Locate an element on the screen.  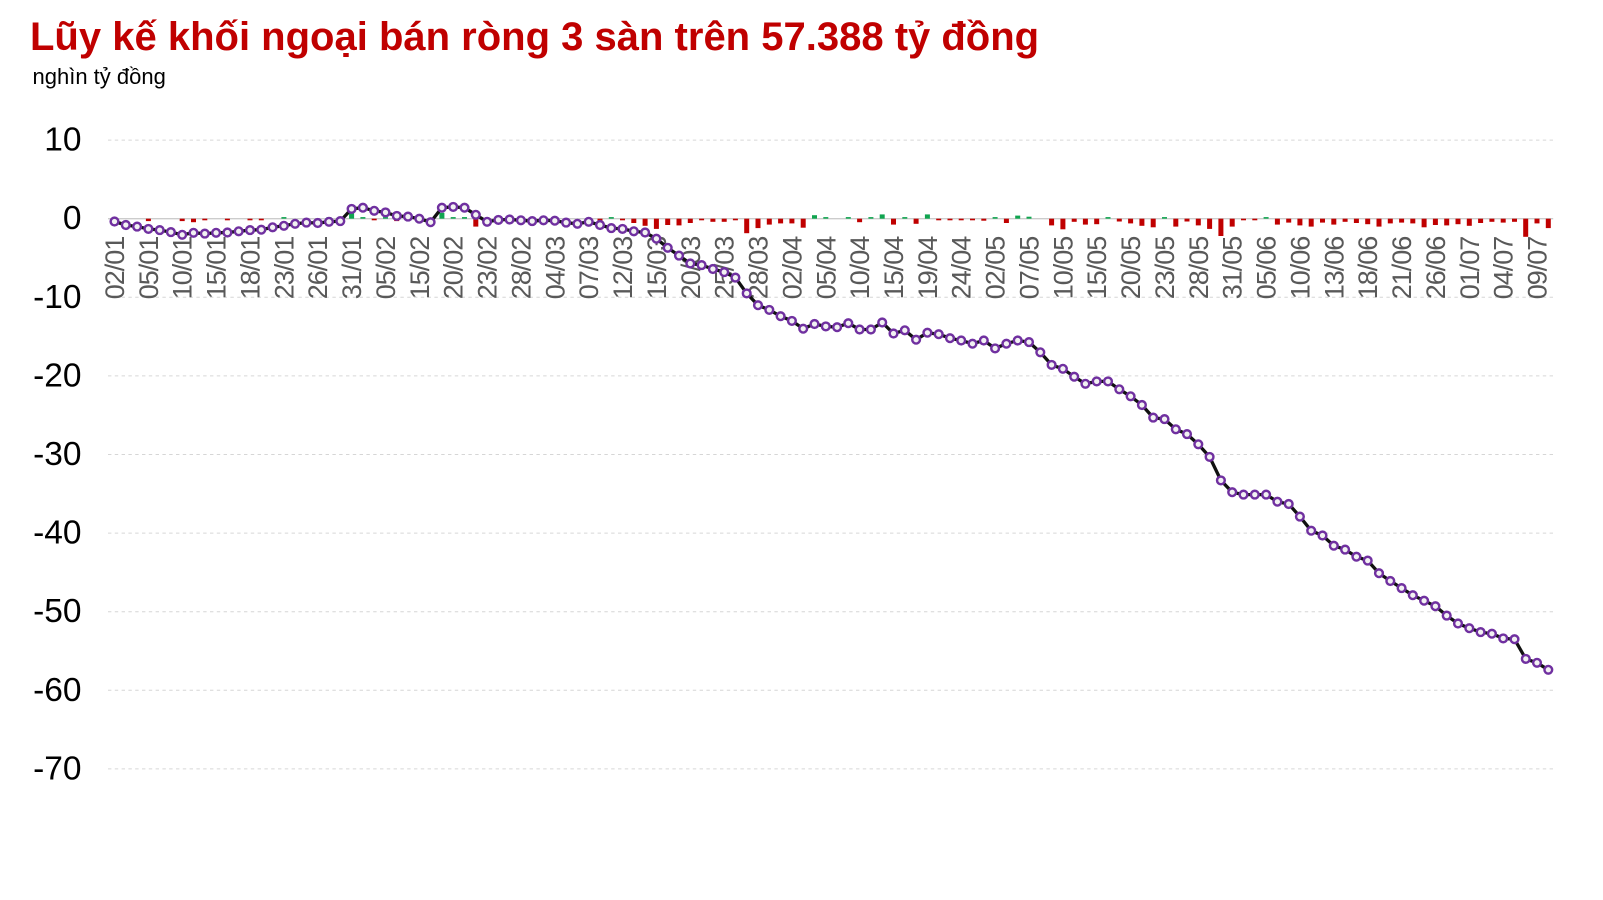
svg-text: 18/06 is located at coordinates (1368, 268).